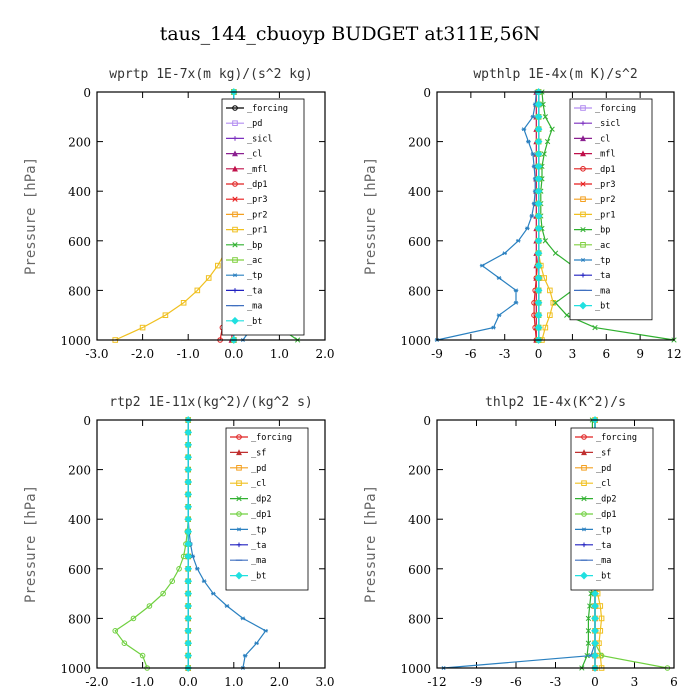  I want to click on x-tick-label: -3.0, so click(96, 354).